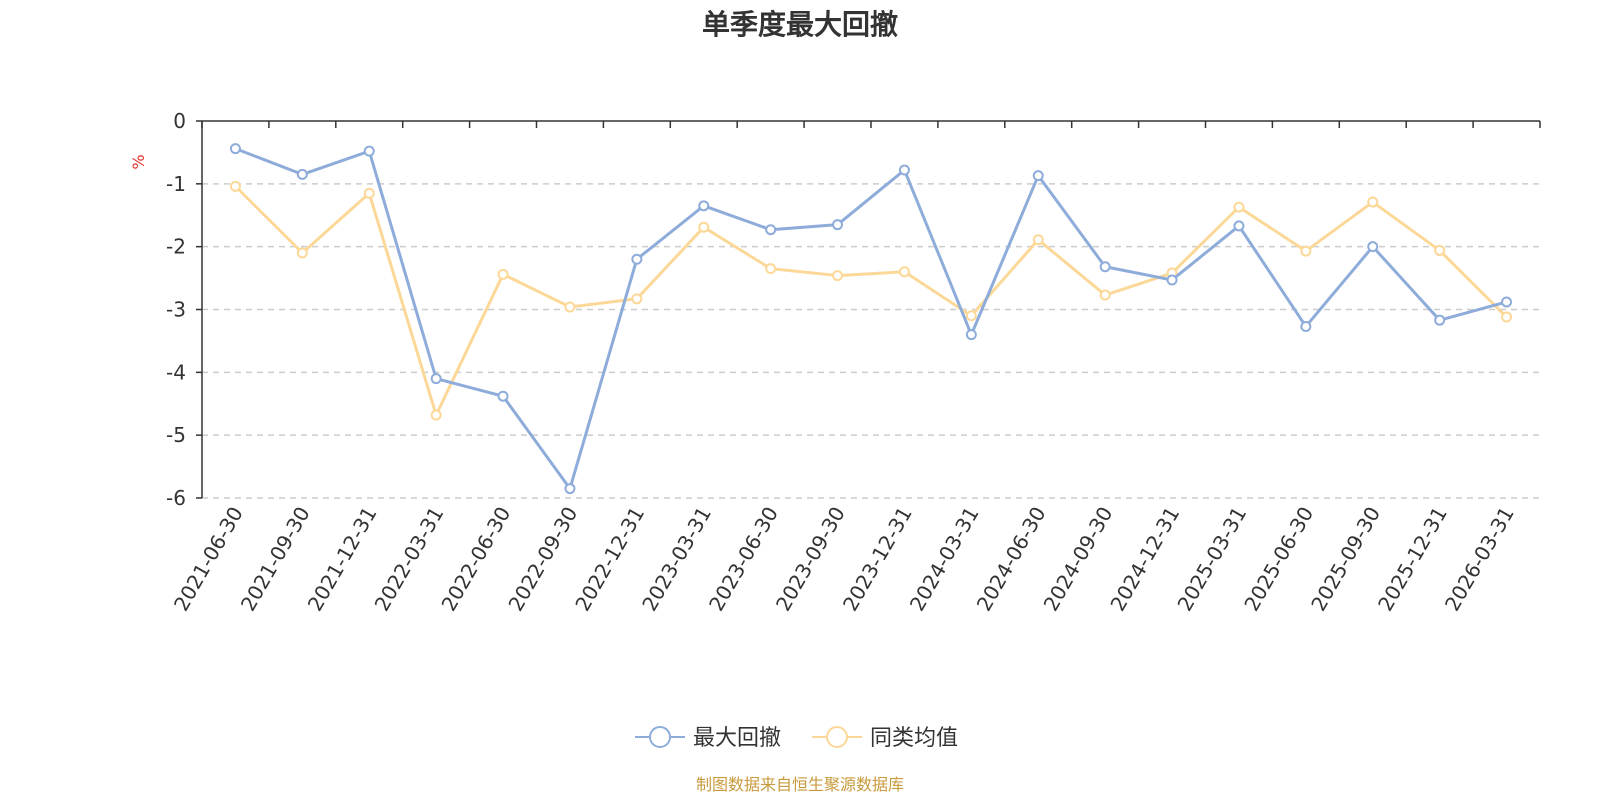  What do you see at coordinates (176, 435) in the screenshot?
I see `y-tick-label: -5` at bounding box center [176, 435].